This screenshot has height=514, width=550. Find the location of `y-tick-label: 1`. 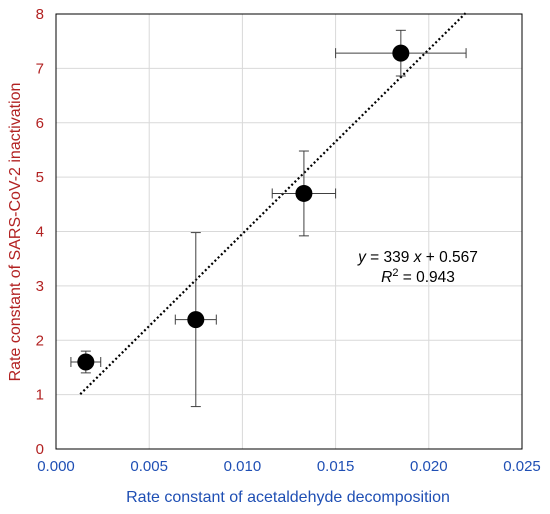

y-tick-label: 1 is located at coordinates (40, 395).